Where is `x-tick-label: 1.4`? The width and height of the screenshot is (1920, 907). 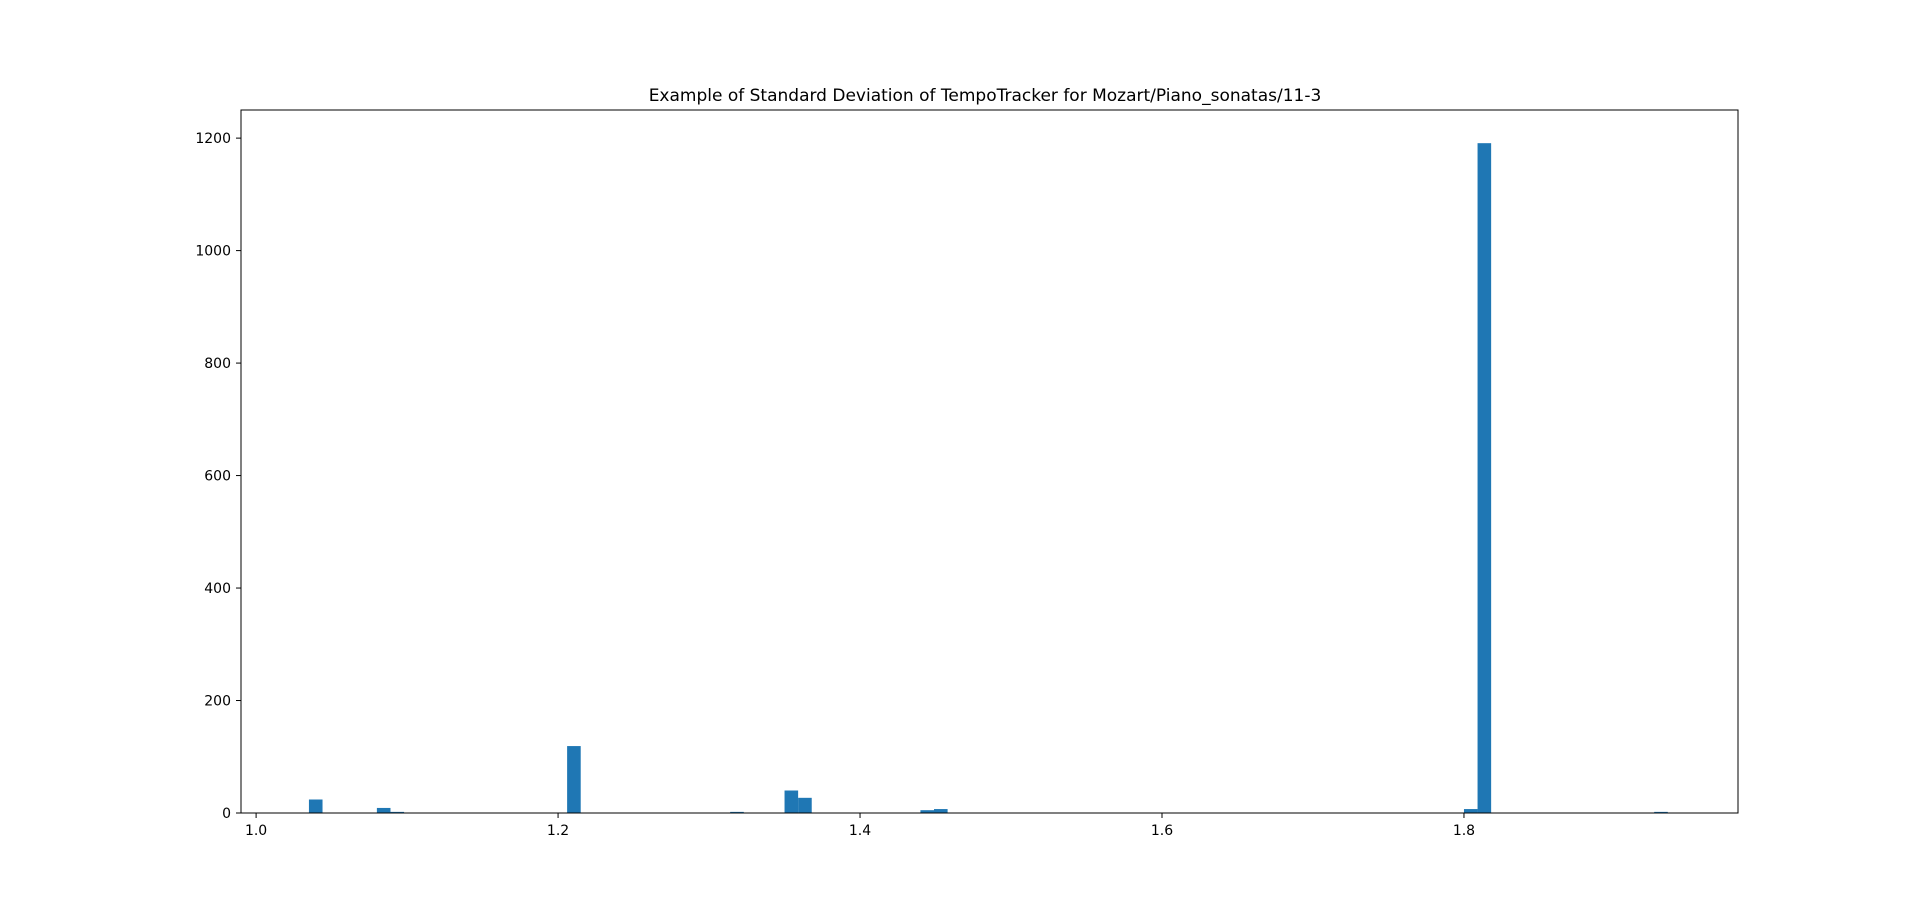 x-tick-label: 1.4 is located at coordinates (860, 831).